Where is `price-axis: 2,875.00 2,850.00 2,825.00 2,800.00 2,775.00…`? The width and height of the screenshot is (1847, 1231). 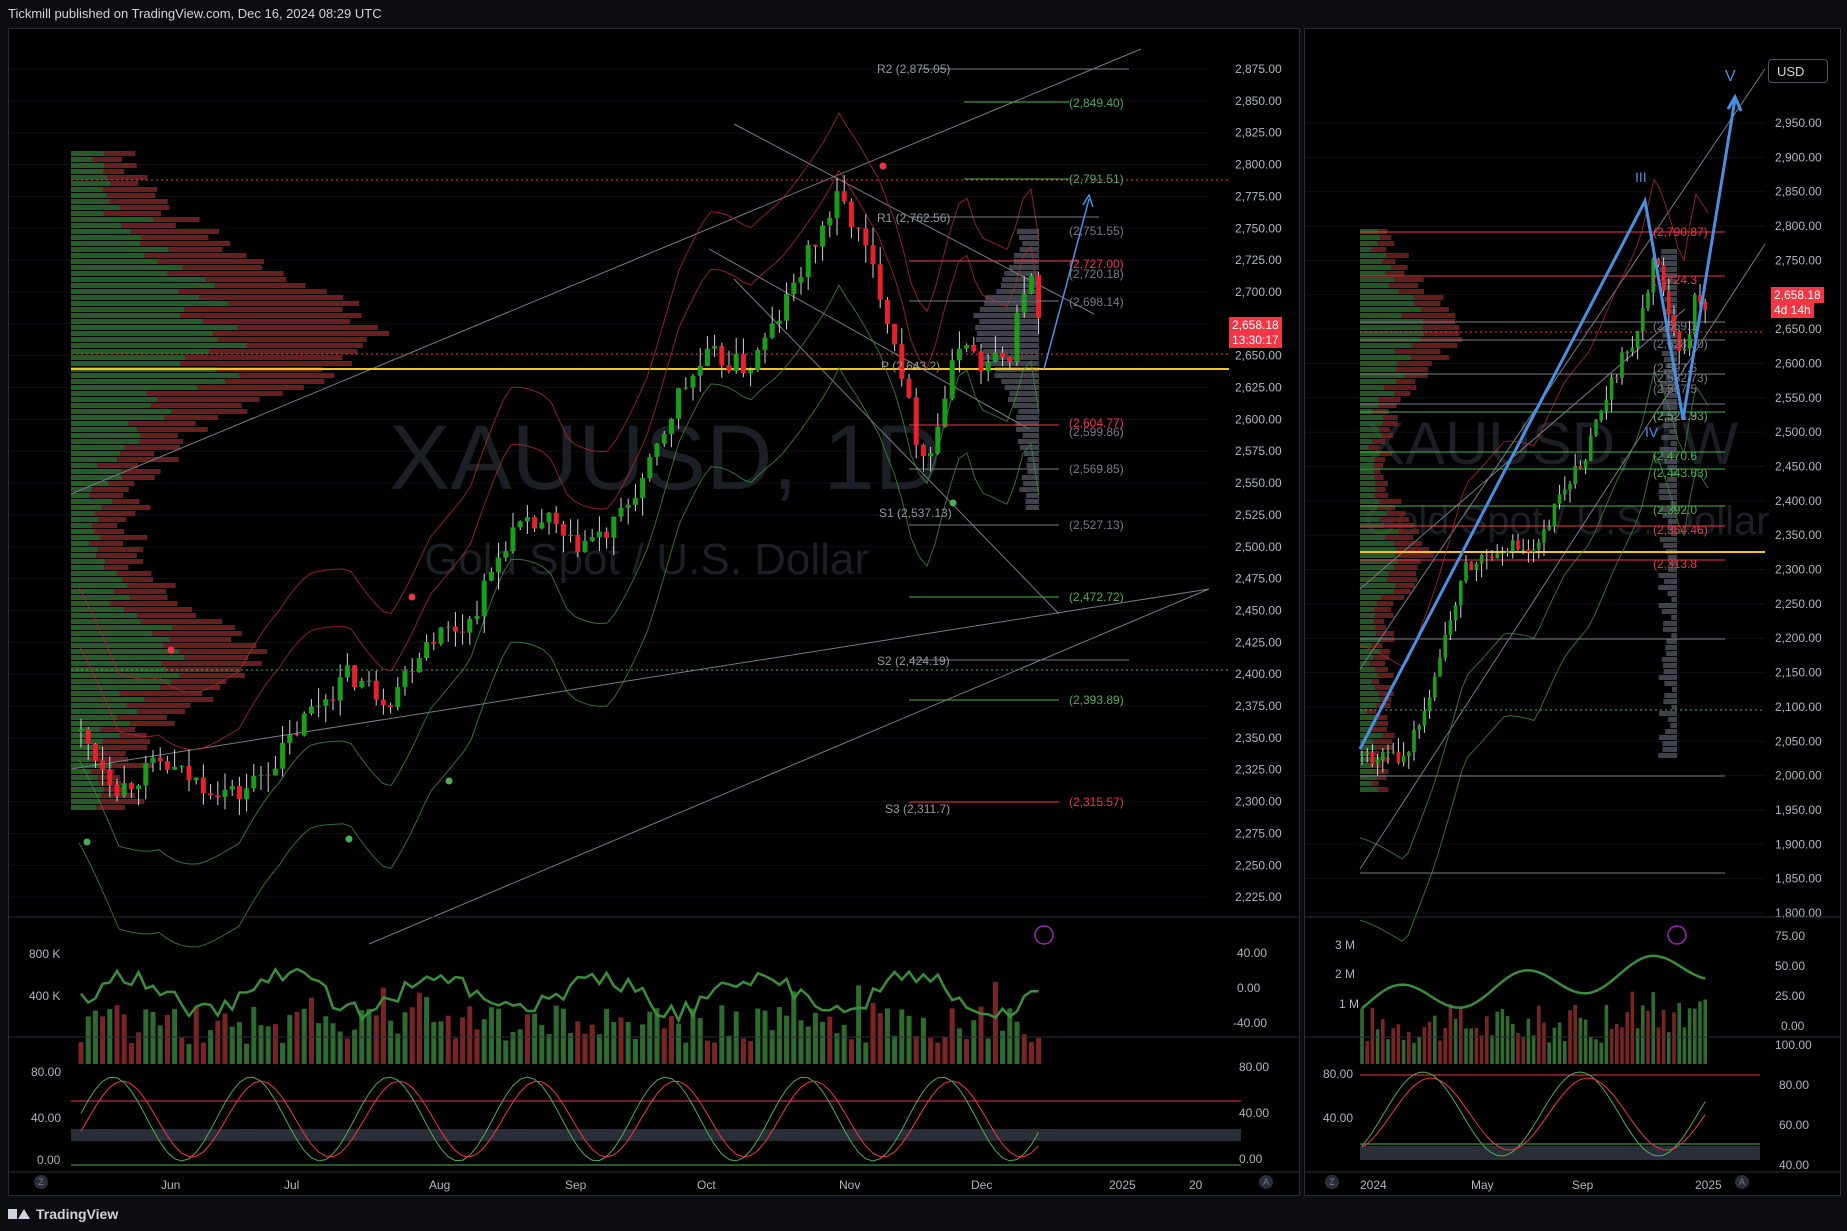
price-axis: 2,875.00 2,850.00 2,825.00 2,800.00 2,775.00… is located at coordinates (1258, 483).